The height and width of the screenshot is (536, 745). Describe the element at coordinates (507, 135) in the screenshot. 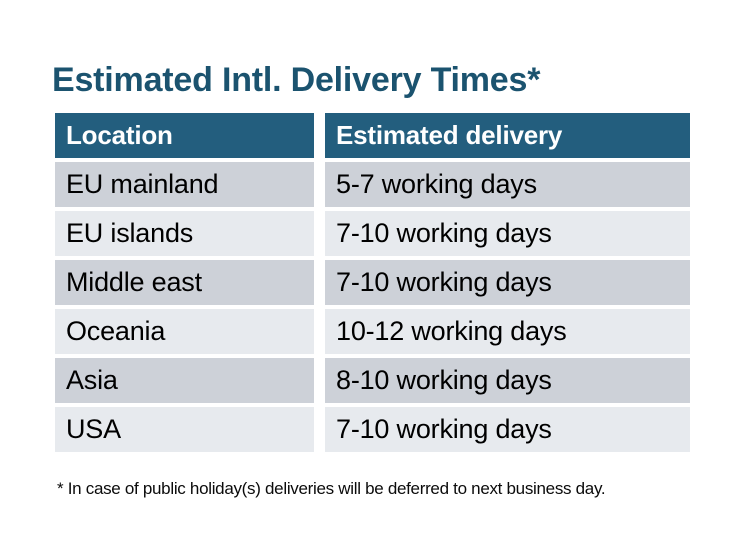

I see `header-cell-estimated-delivery: Estimated delivery` at that location.